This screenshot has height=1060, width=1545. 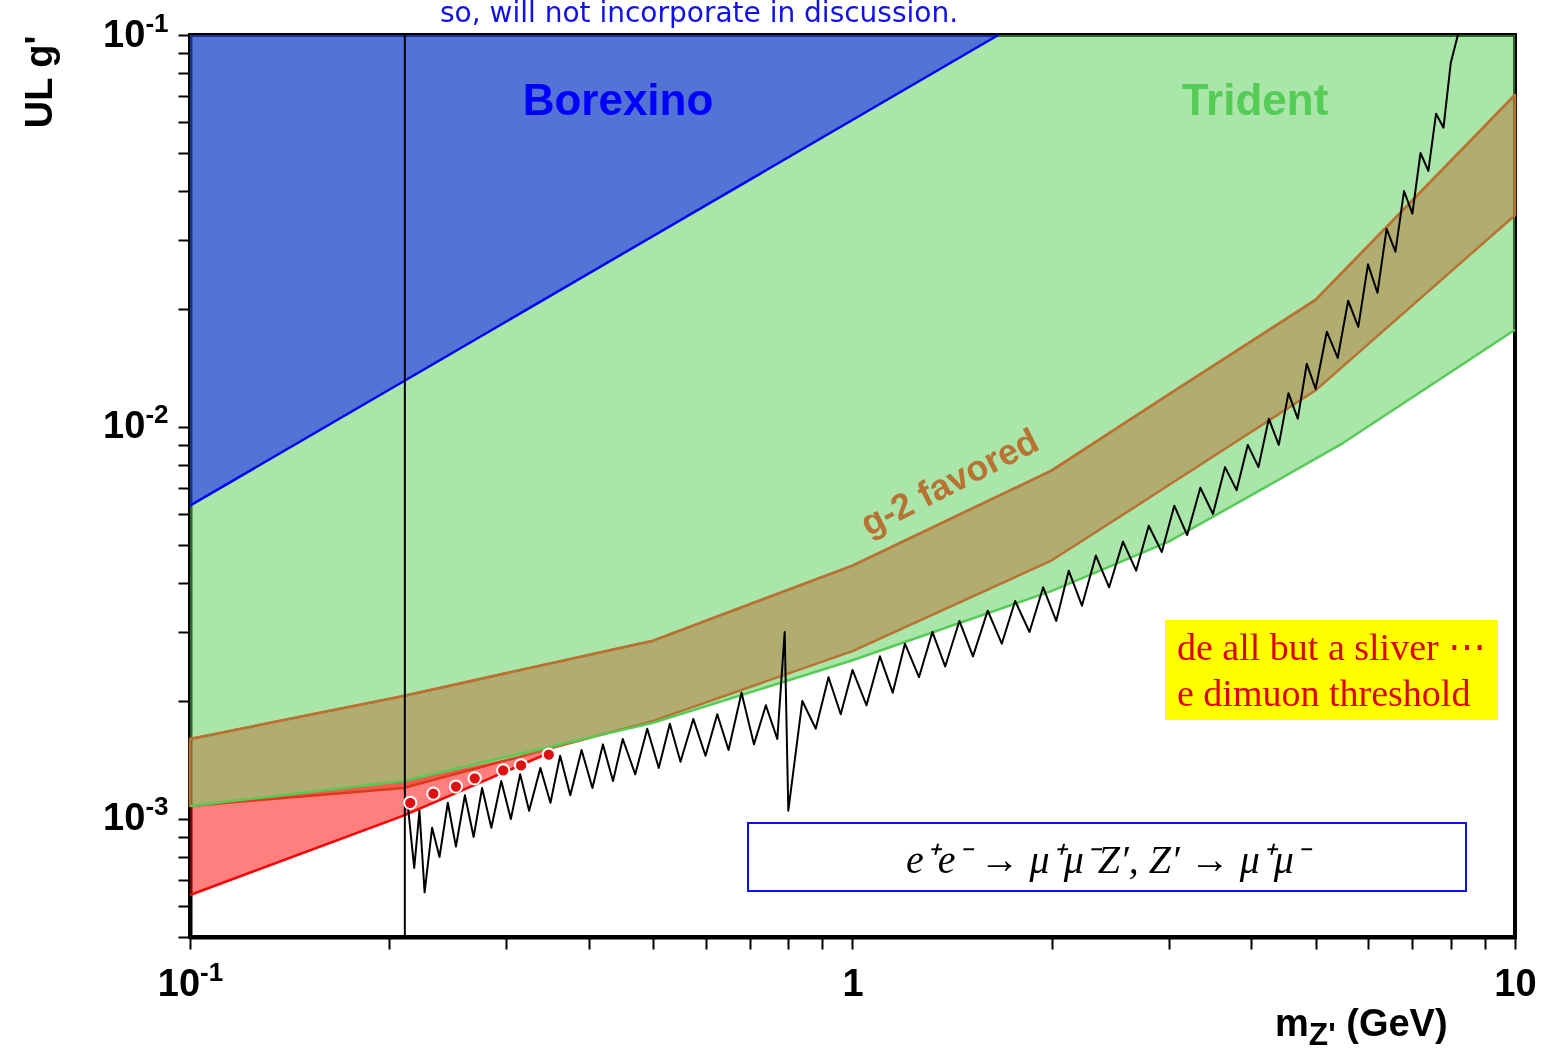 What do you see at coordinates (38, 82) in the screenshot?
I see `y-axis-title: UL g'` at bounding box center [38, 82].